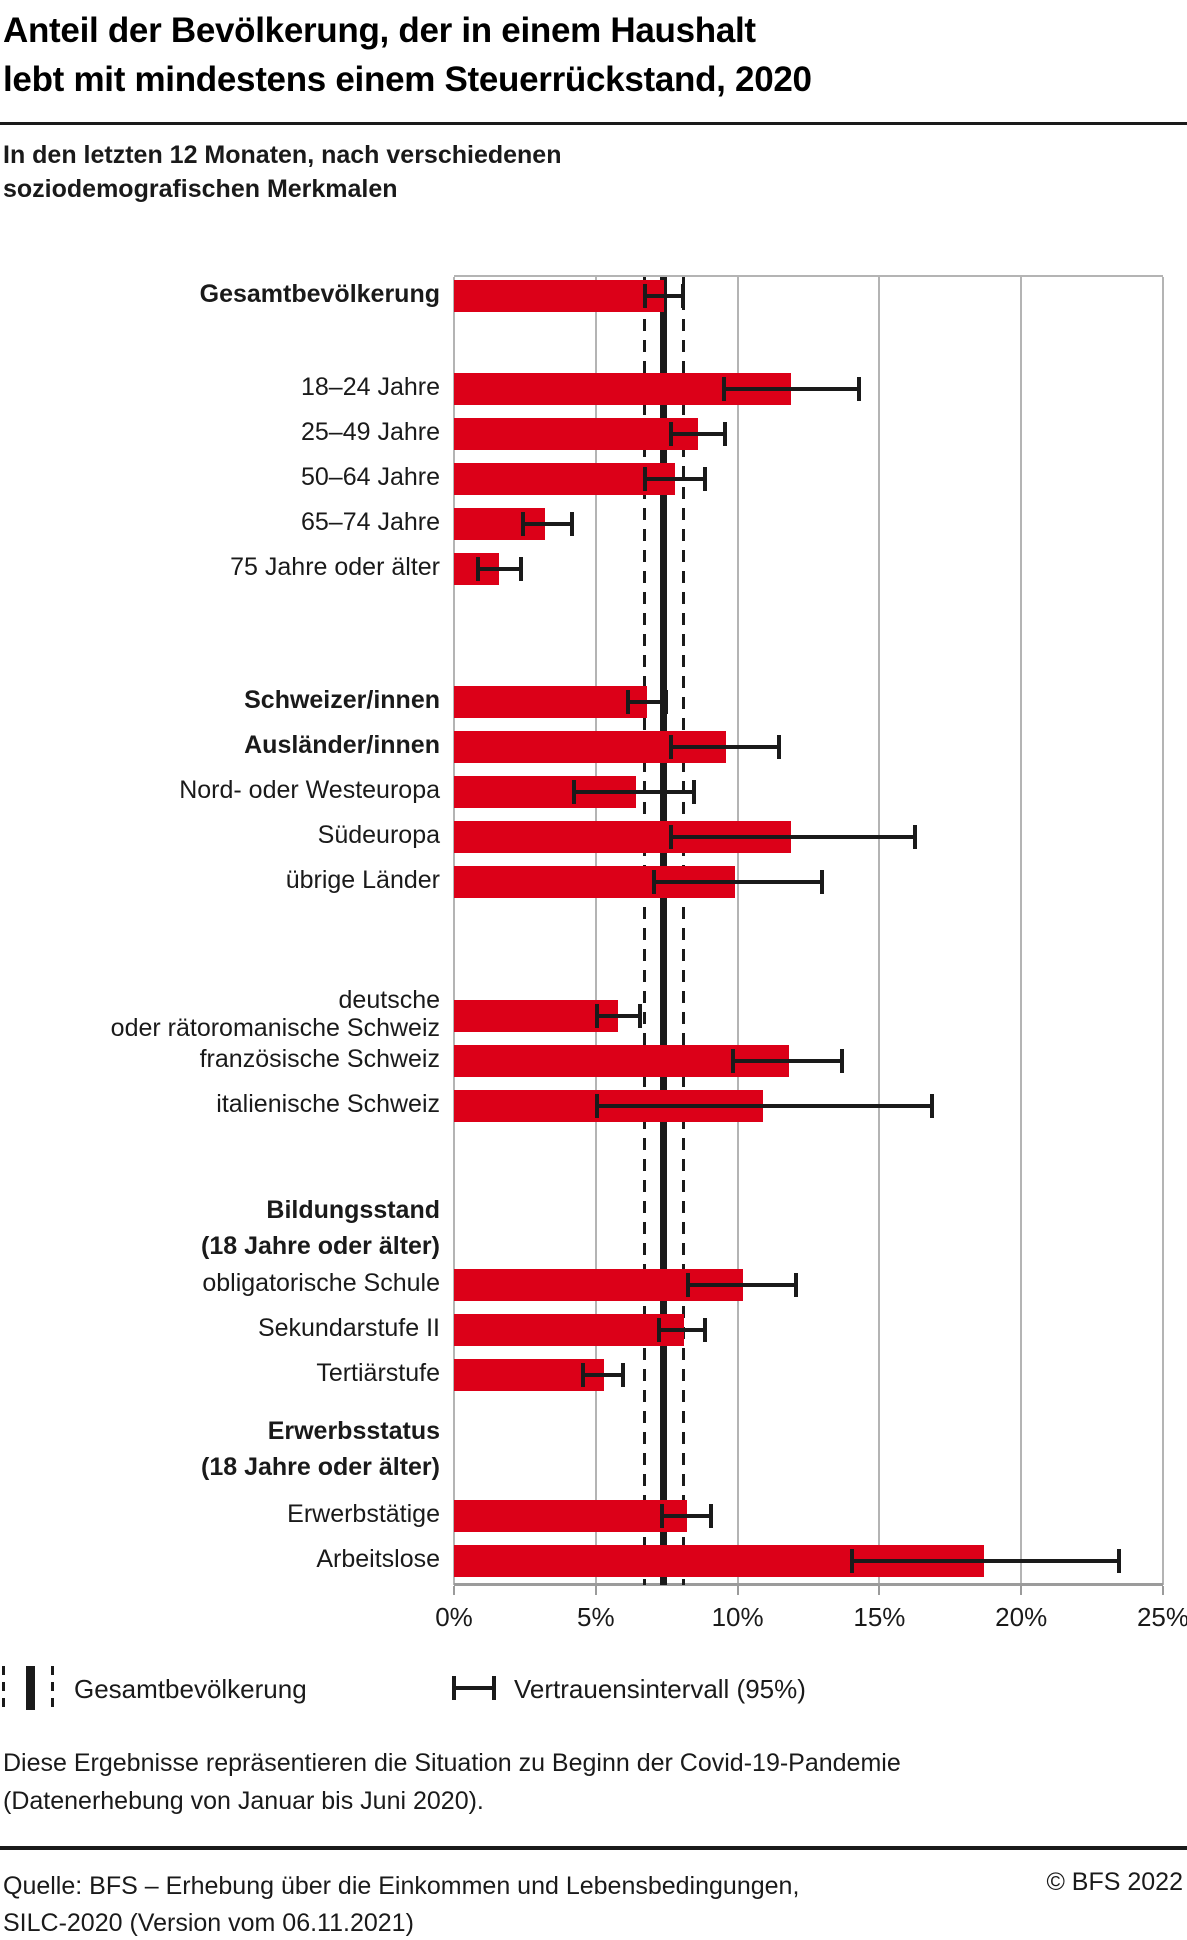 This screenshot has width=1187, height=1940. Describe the element at coordinates (321, 1283) in the screenshot. I see `category-label: obligatorische Schule` at that location.